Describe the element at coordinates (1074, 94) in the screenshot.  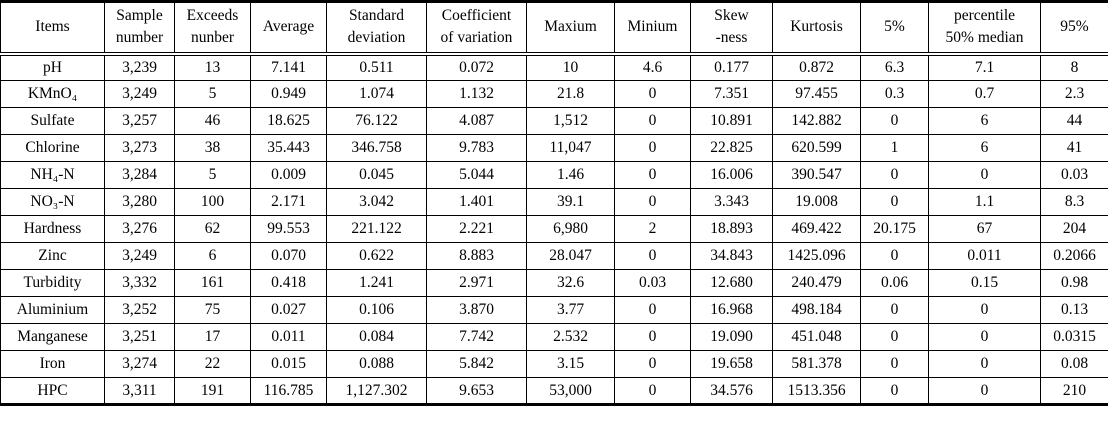
I see `table-cell: 2.3` at that location.